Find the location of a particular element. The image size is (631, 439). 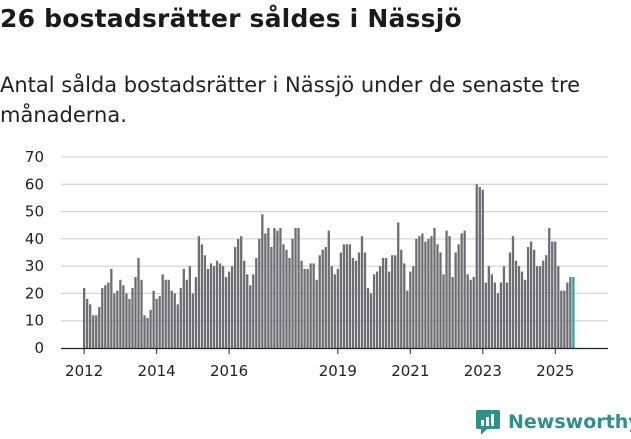

x-tick-label: 2021 is located at coordinates (410, 371).